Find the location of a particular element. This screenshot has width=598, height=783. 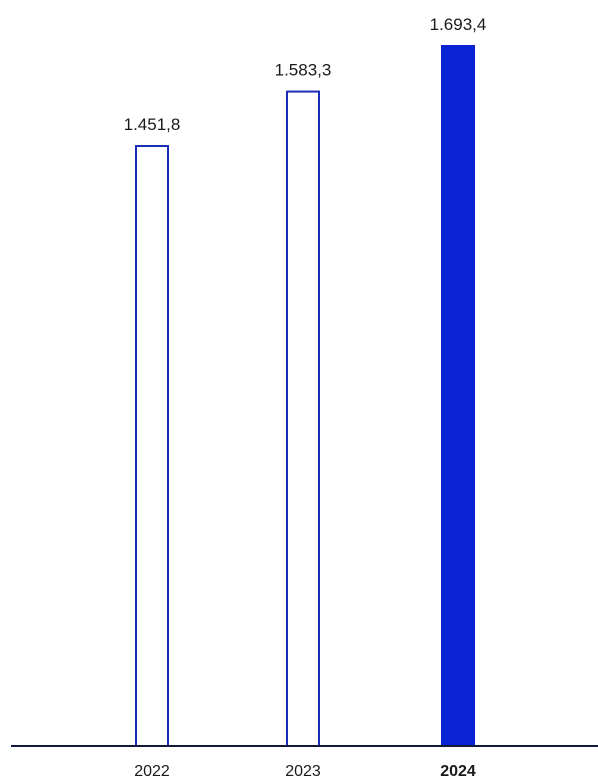

x-tick-label-2023: 2023 is located at coordinates (303, 770).